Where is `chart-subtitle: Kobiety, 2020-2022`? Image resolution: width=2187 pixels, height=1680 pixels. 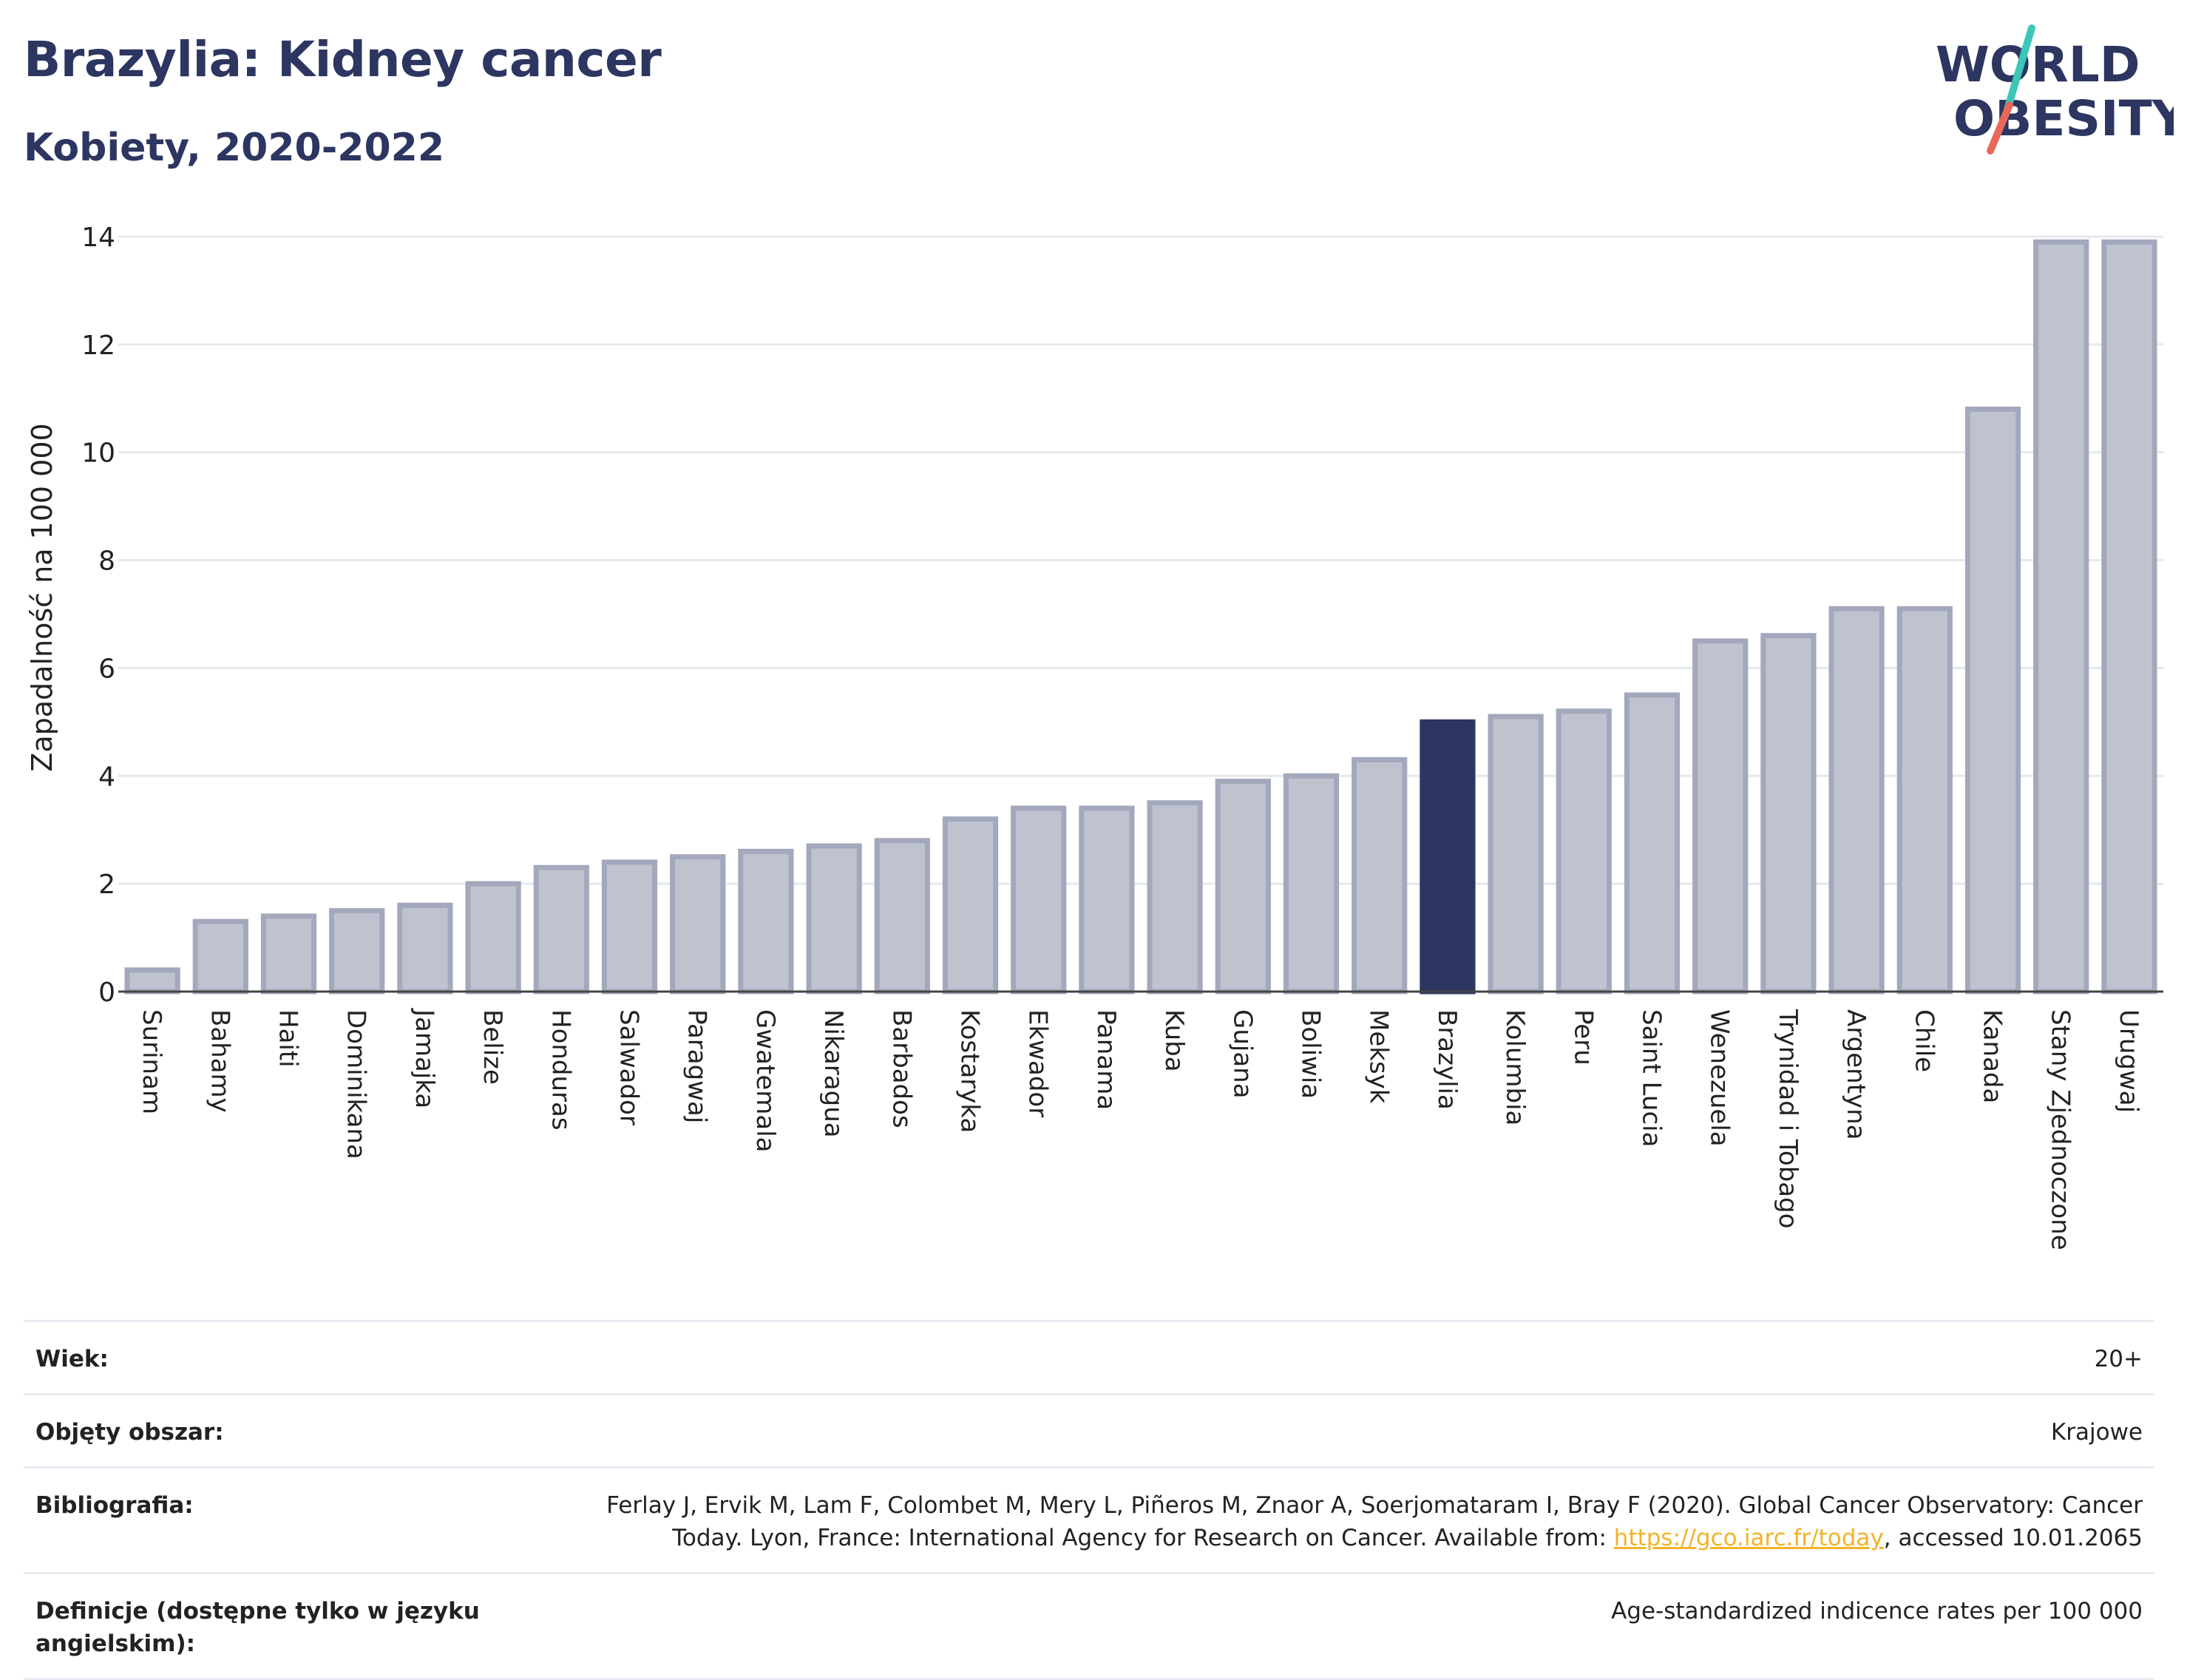
chart-subtitle: Kobiety, 2020-2022 is located at coordinates (234, 148).